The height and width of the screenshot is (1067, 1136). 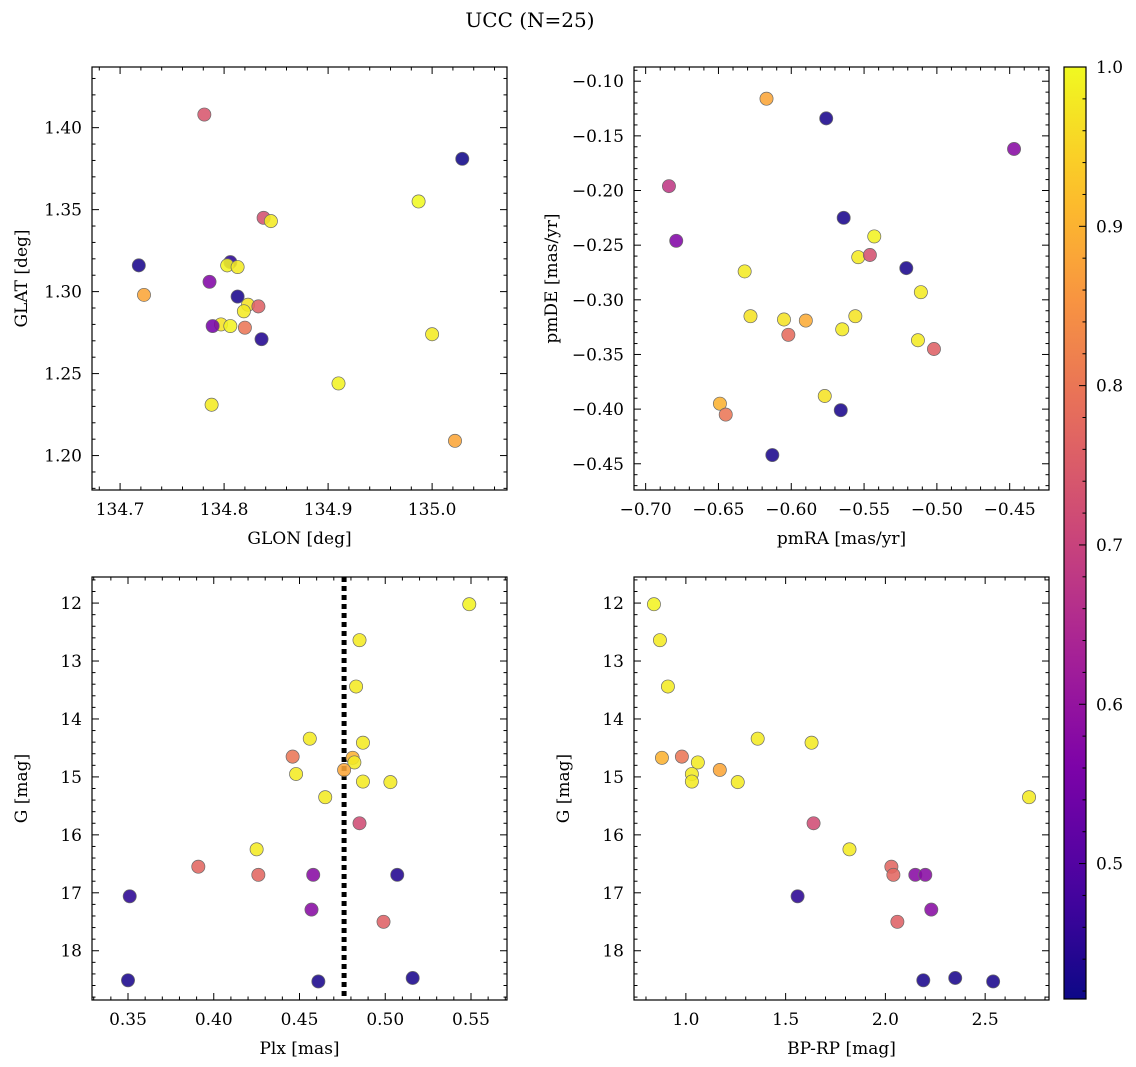 What do you see at coordinates (63, 457) in the screenshot?
I see `y-tick-label: 1.20` at bounding box center [63, 457].